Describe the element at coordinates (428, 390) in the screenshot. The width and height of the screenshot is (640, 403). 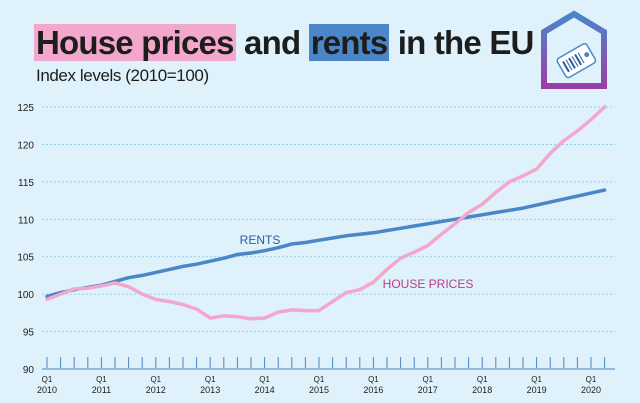
I see `x-tick-year: 2017` at that location.